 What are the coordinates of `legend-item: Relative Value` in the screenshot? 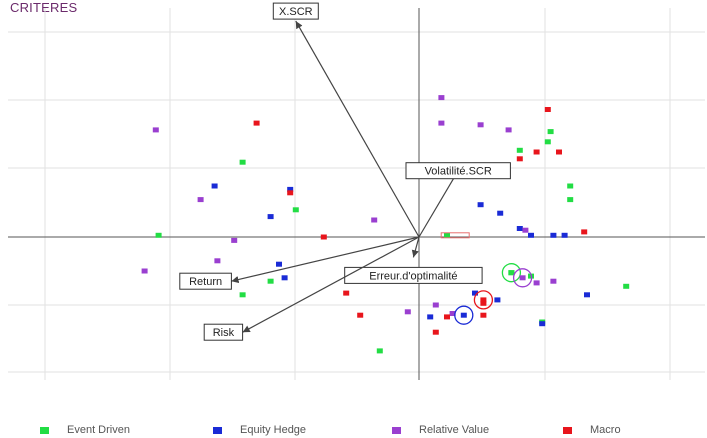 It's located at (440, 430).